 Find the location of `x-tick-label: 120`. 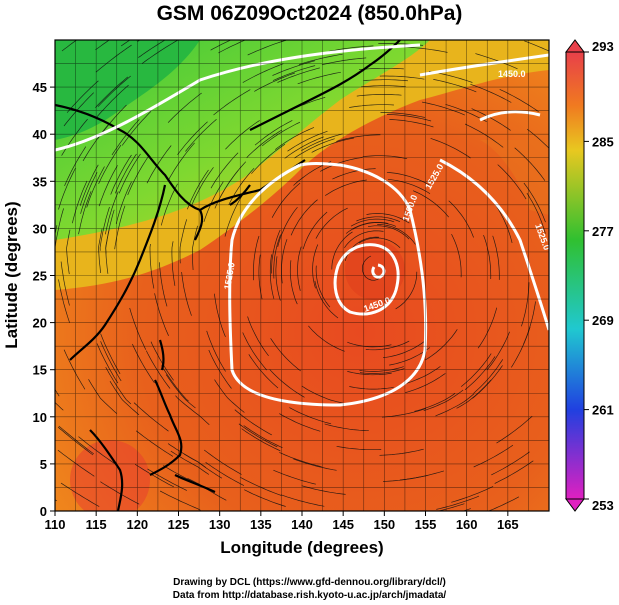

x-tick-label: 120 is located at coordinates (137, 524).